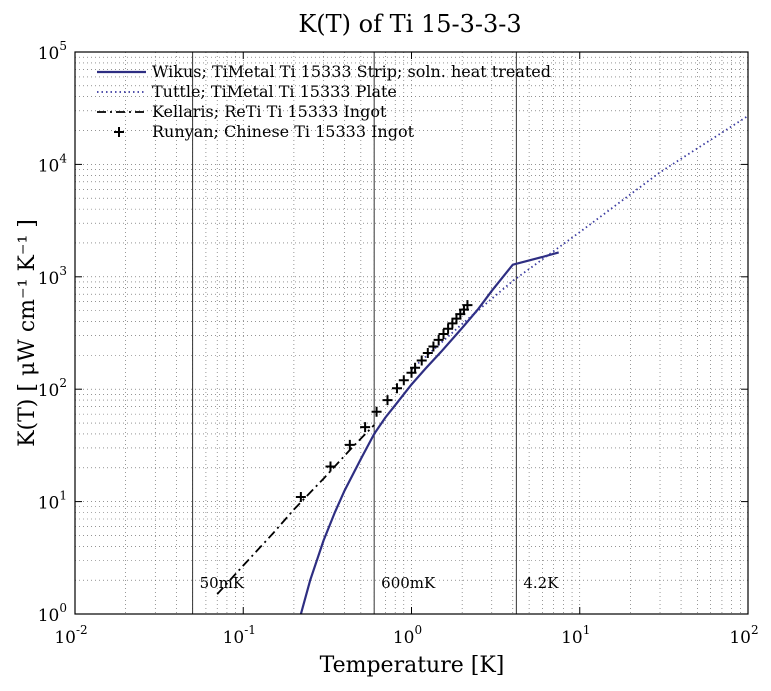 Image resolution: width=771 pixels, height=691 pixels. What do you see at coordinates (27, 333) in the screenshot?
I see `y-axis-label: K(T) [ μW cm⁻¹ K⁻¹ ]` at bounding box center [27, 333].